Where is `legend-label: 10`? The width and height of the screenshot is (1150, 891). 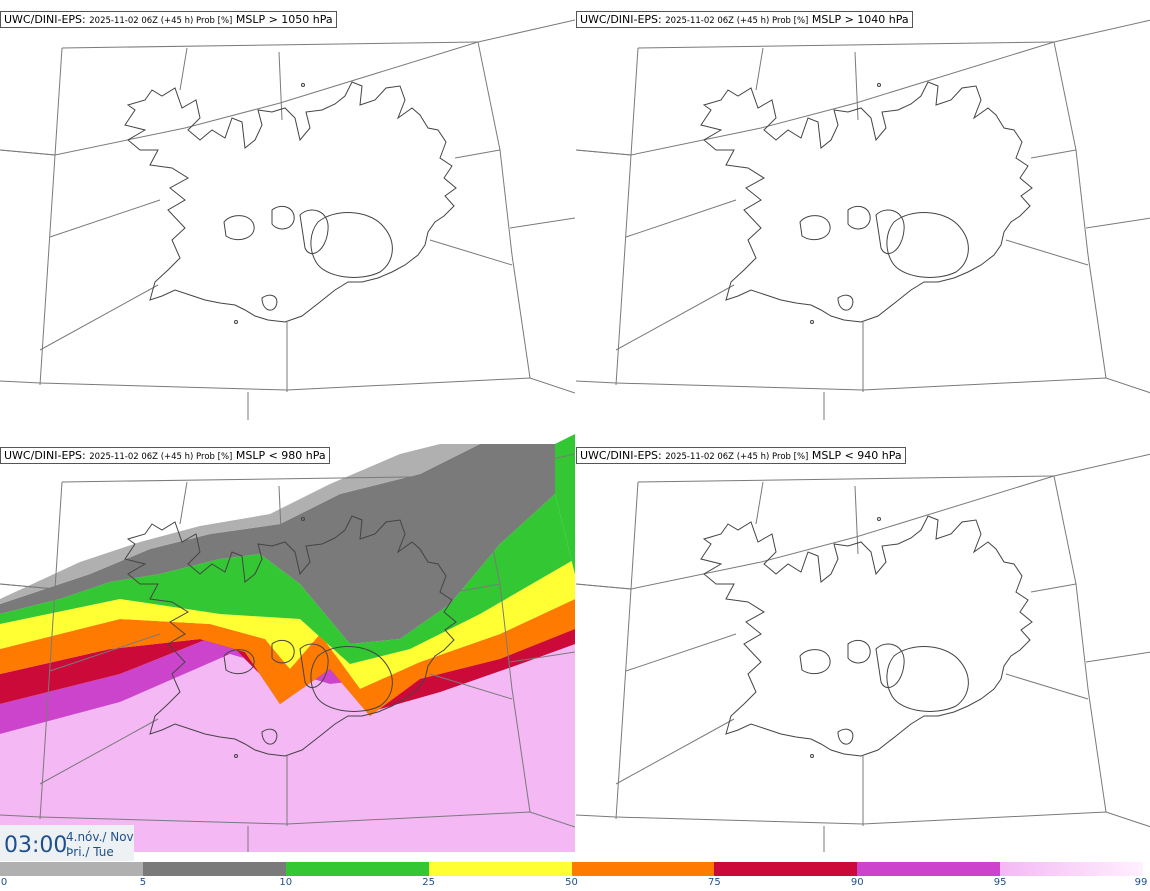 legend-label: 10 is located at coordinates (286, 882).